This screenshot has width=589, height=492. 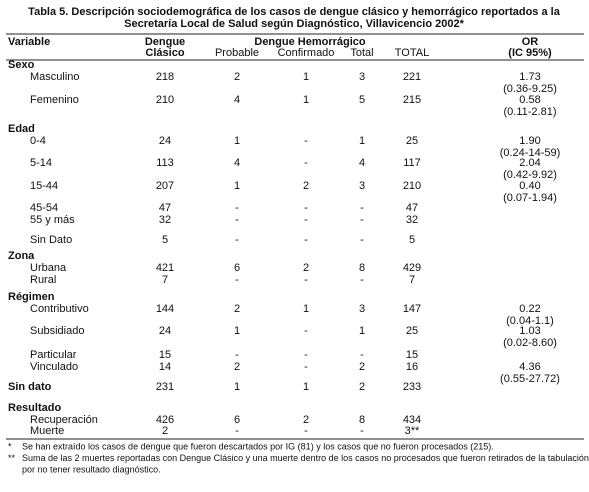 What do you see at coordinates (530, 175) in the screenshot?
I see `confidence-interval: (0.42-9.92)` at bounding box center [530, 175].